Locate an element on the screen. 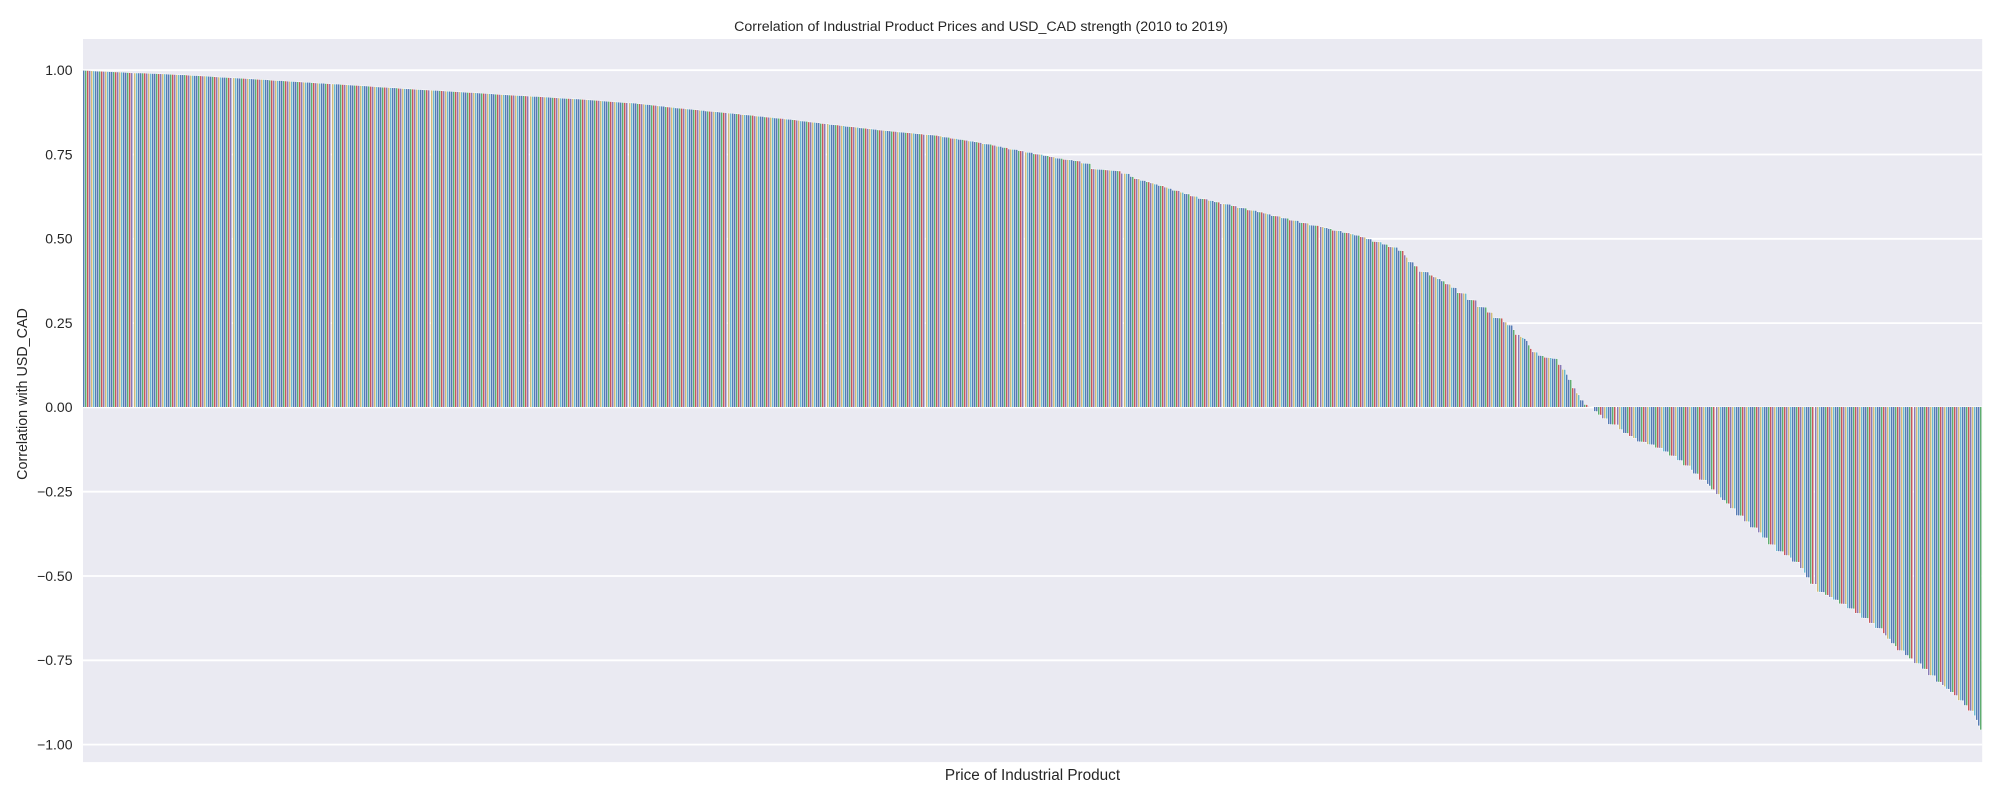 The width and height of the screenshot is (2000, 805). svg-text: 0.75 is located at coordinates (58, 154).